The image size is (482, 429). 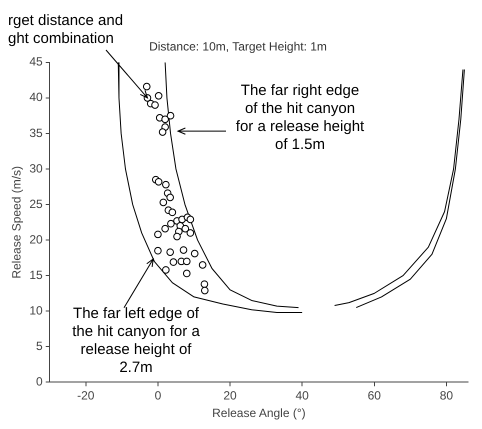 What do you see at coordinates (36, 239) in the screenshot?
I see `y-tick-label: 20` at bounding box center [36, 239].